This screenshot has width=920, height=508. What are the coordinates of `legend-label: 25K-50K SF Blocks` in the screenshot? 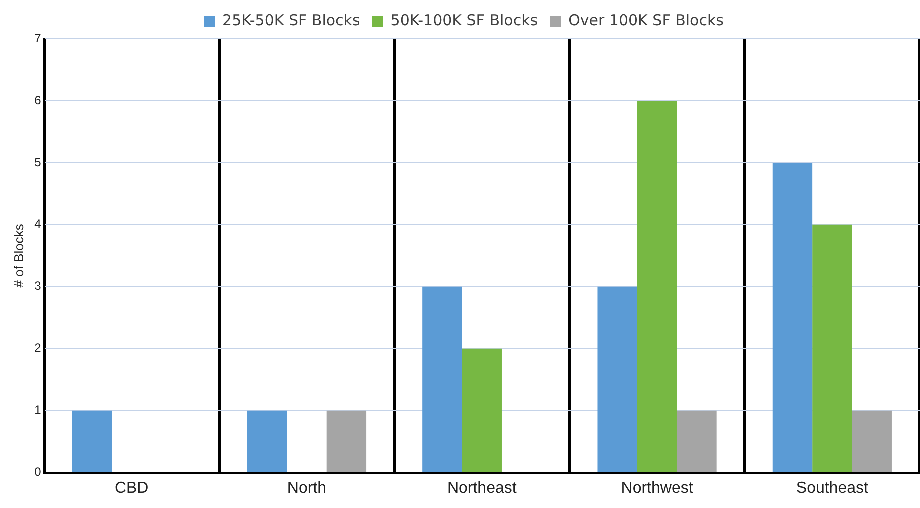 It's located at (291, 20).